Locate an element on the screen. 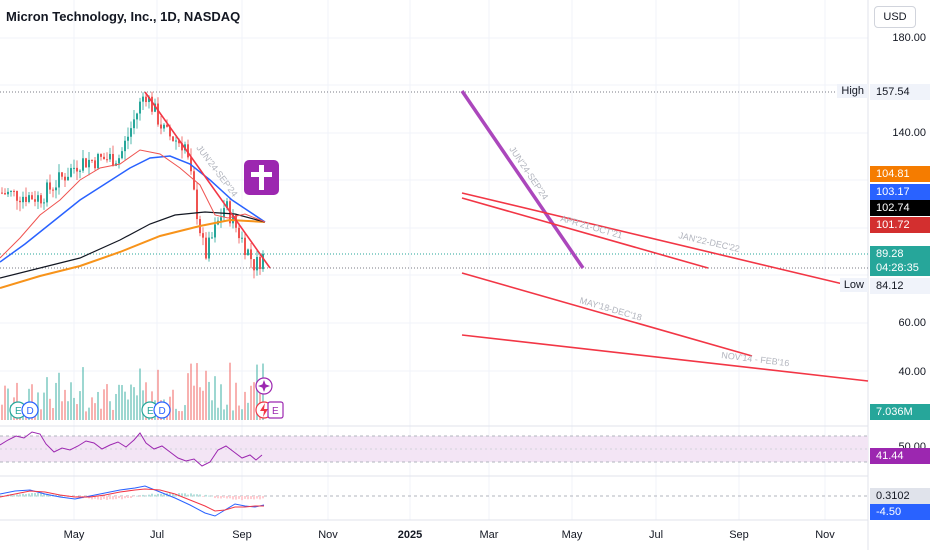 The width and height of the screenshot is (932, 555). future-earnings-icon: E is located at coordinates (269, 410).